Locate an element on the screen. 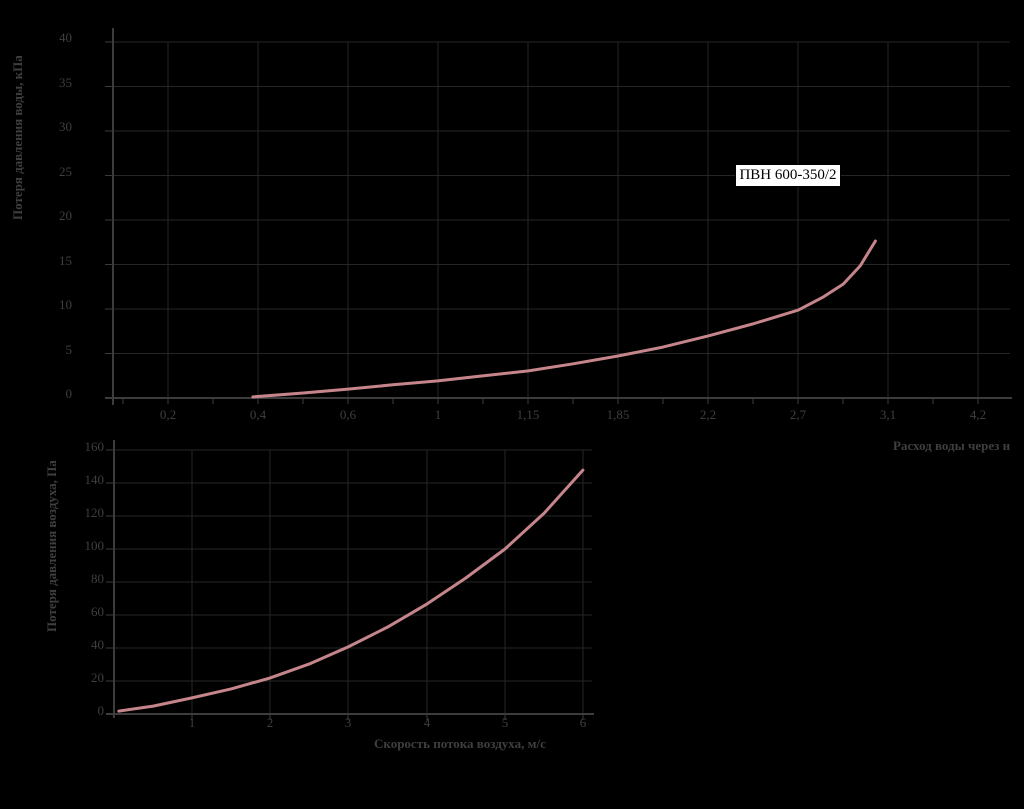 Image resolution: width=1024 pixels, height=809 pixels. series-line-air-pressure-loss is located at coordinates (351, 590).